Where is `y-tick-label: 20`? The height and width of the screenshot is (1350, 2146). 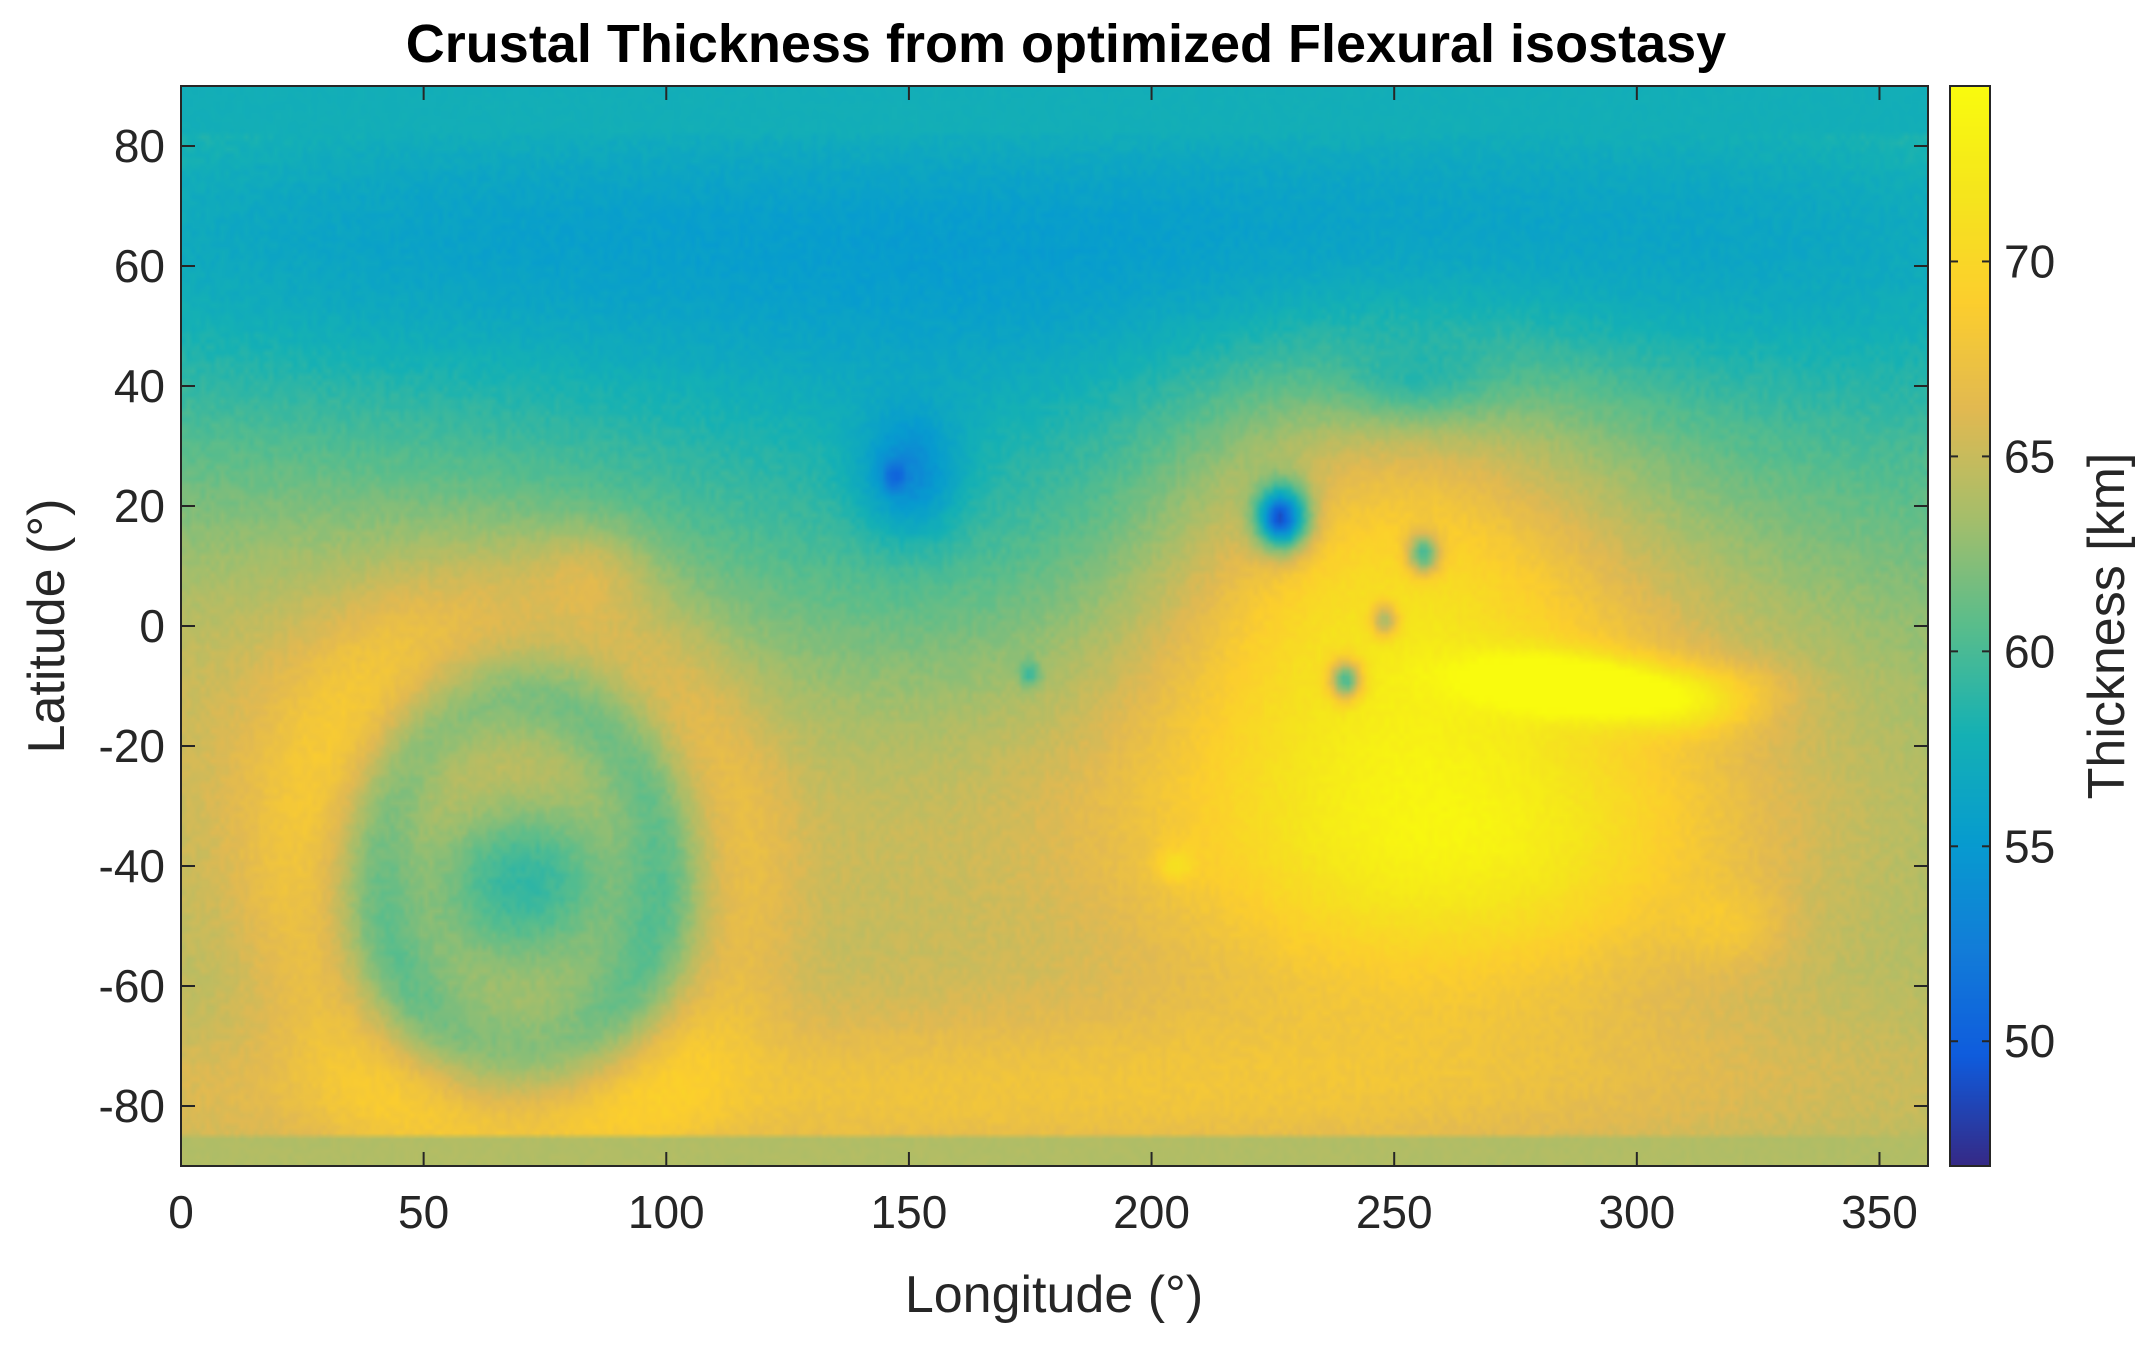 y-tick-label: 20 is located at coordinates (139, 506).